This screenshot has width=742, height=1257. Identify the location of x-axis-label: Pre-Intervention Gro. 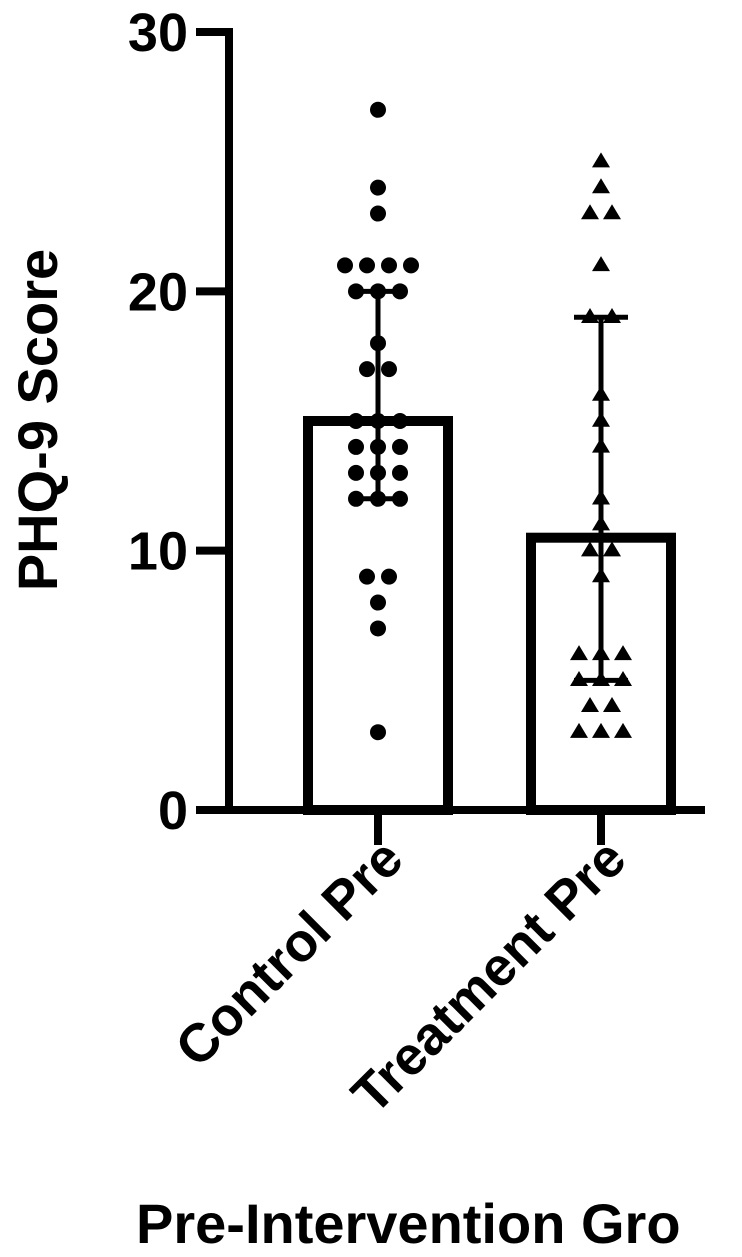
(408, 1223).